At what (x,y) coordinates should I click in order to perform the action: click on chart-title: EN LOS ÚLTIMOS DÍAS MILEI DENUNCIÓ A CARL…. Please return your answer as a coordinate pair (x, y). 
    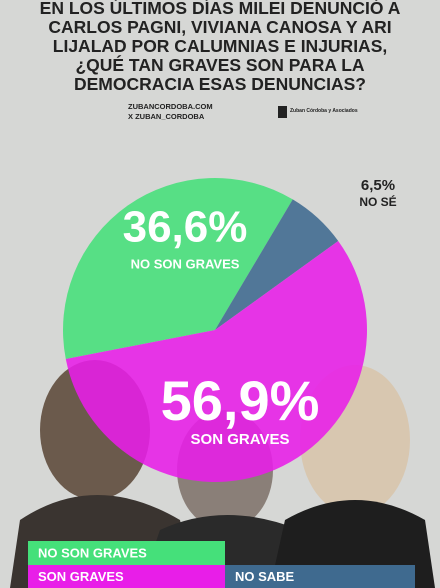
    Looking at the image, I should click on (220, 47).